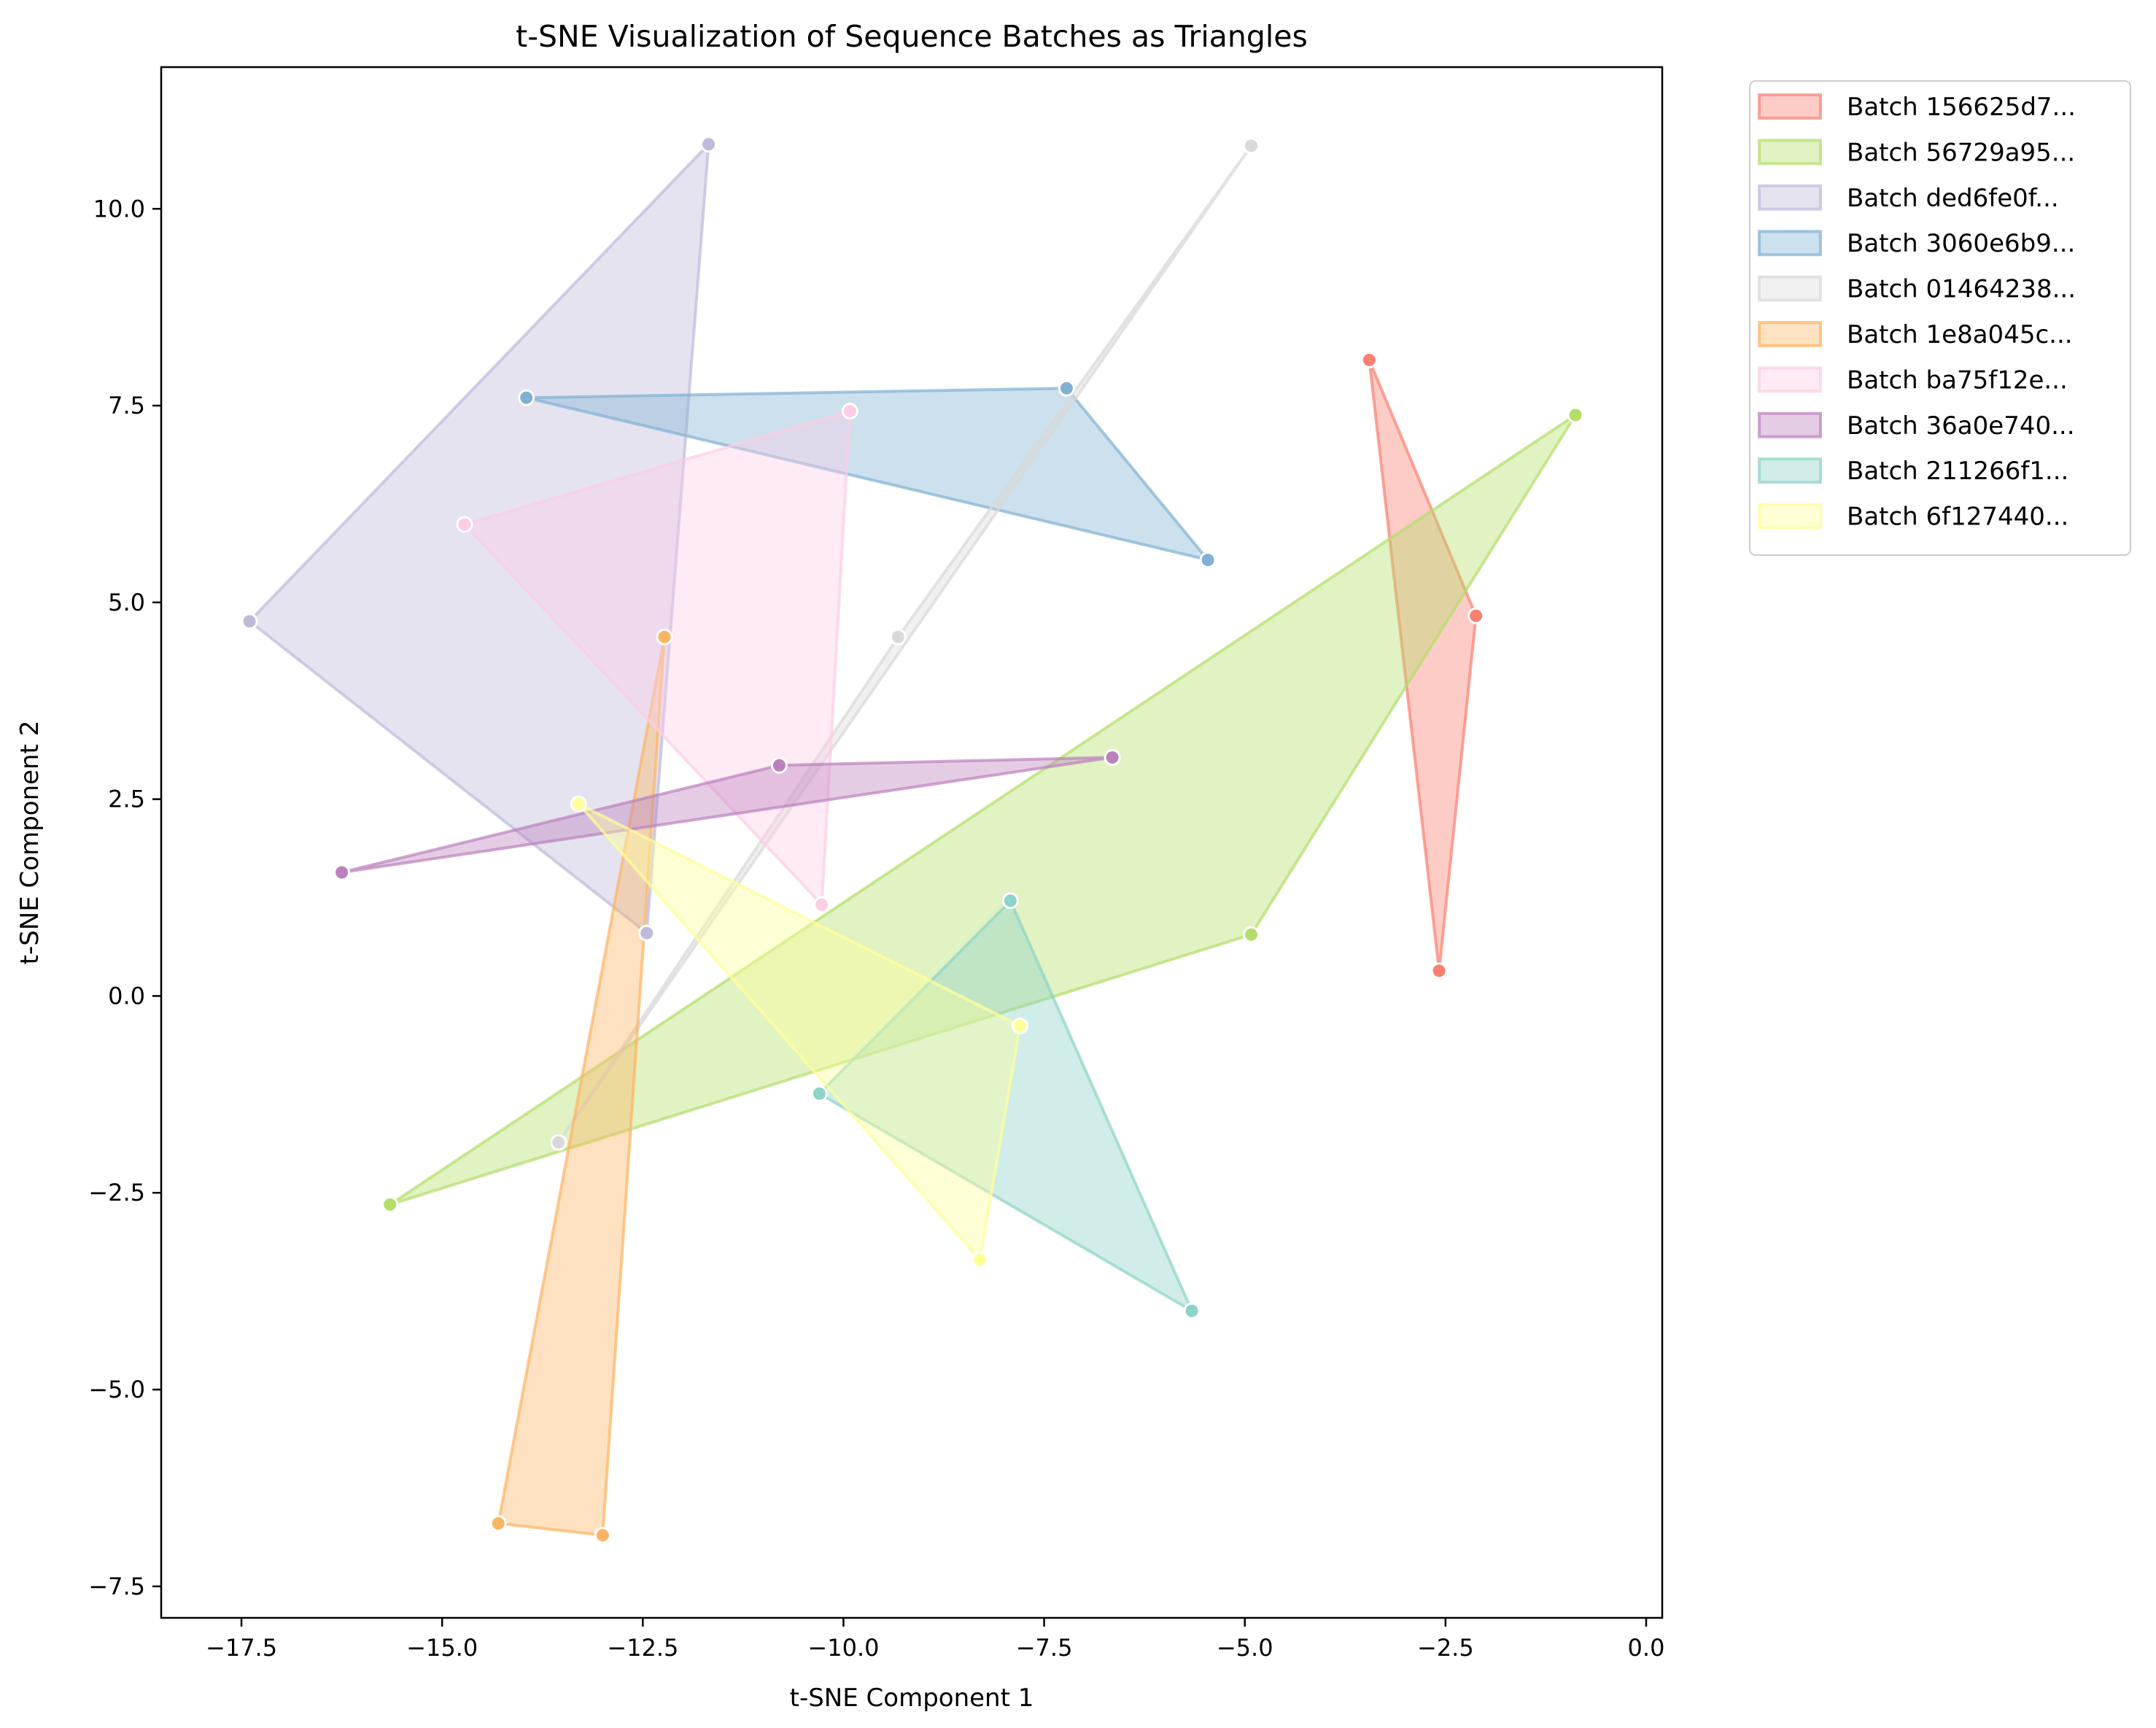 The image size is (2156, 1728). Describe the element at coordinates (843, 1648) in the screenshot. I see `x-tick-label: −10.0` at that location.